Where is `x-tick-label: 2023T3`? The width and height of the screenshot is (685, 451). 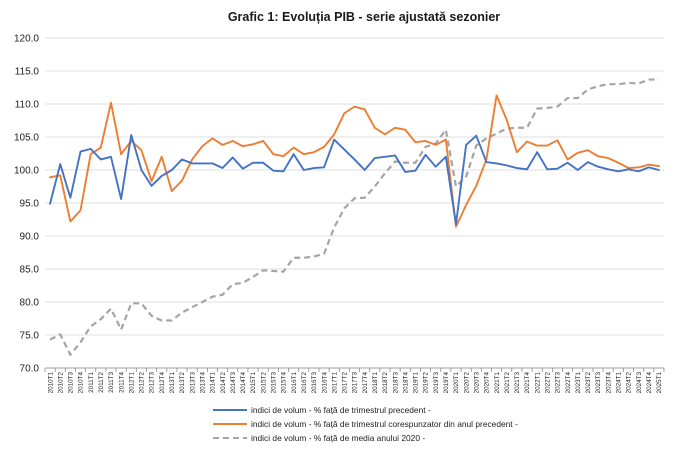 x-tick-label: 2023T3 is located at coordinates (598, 383).